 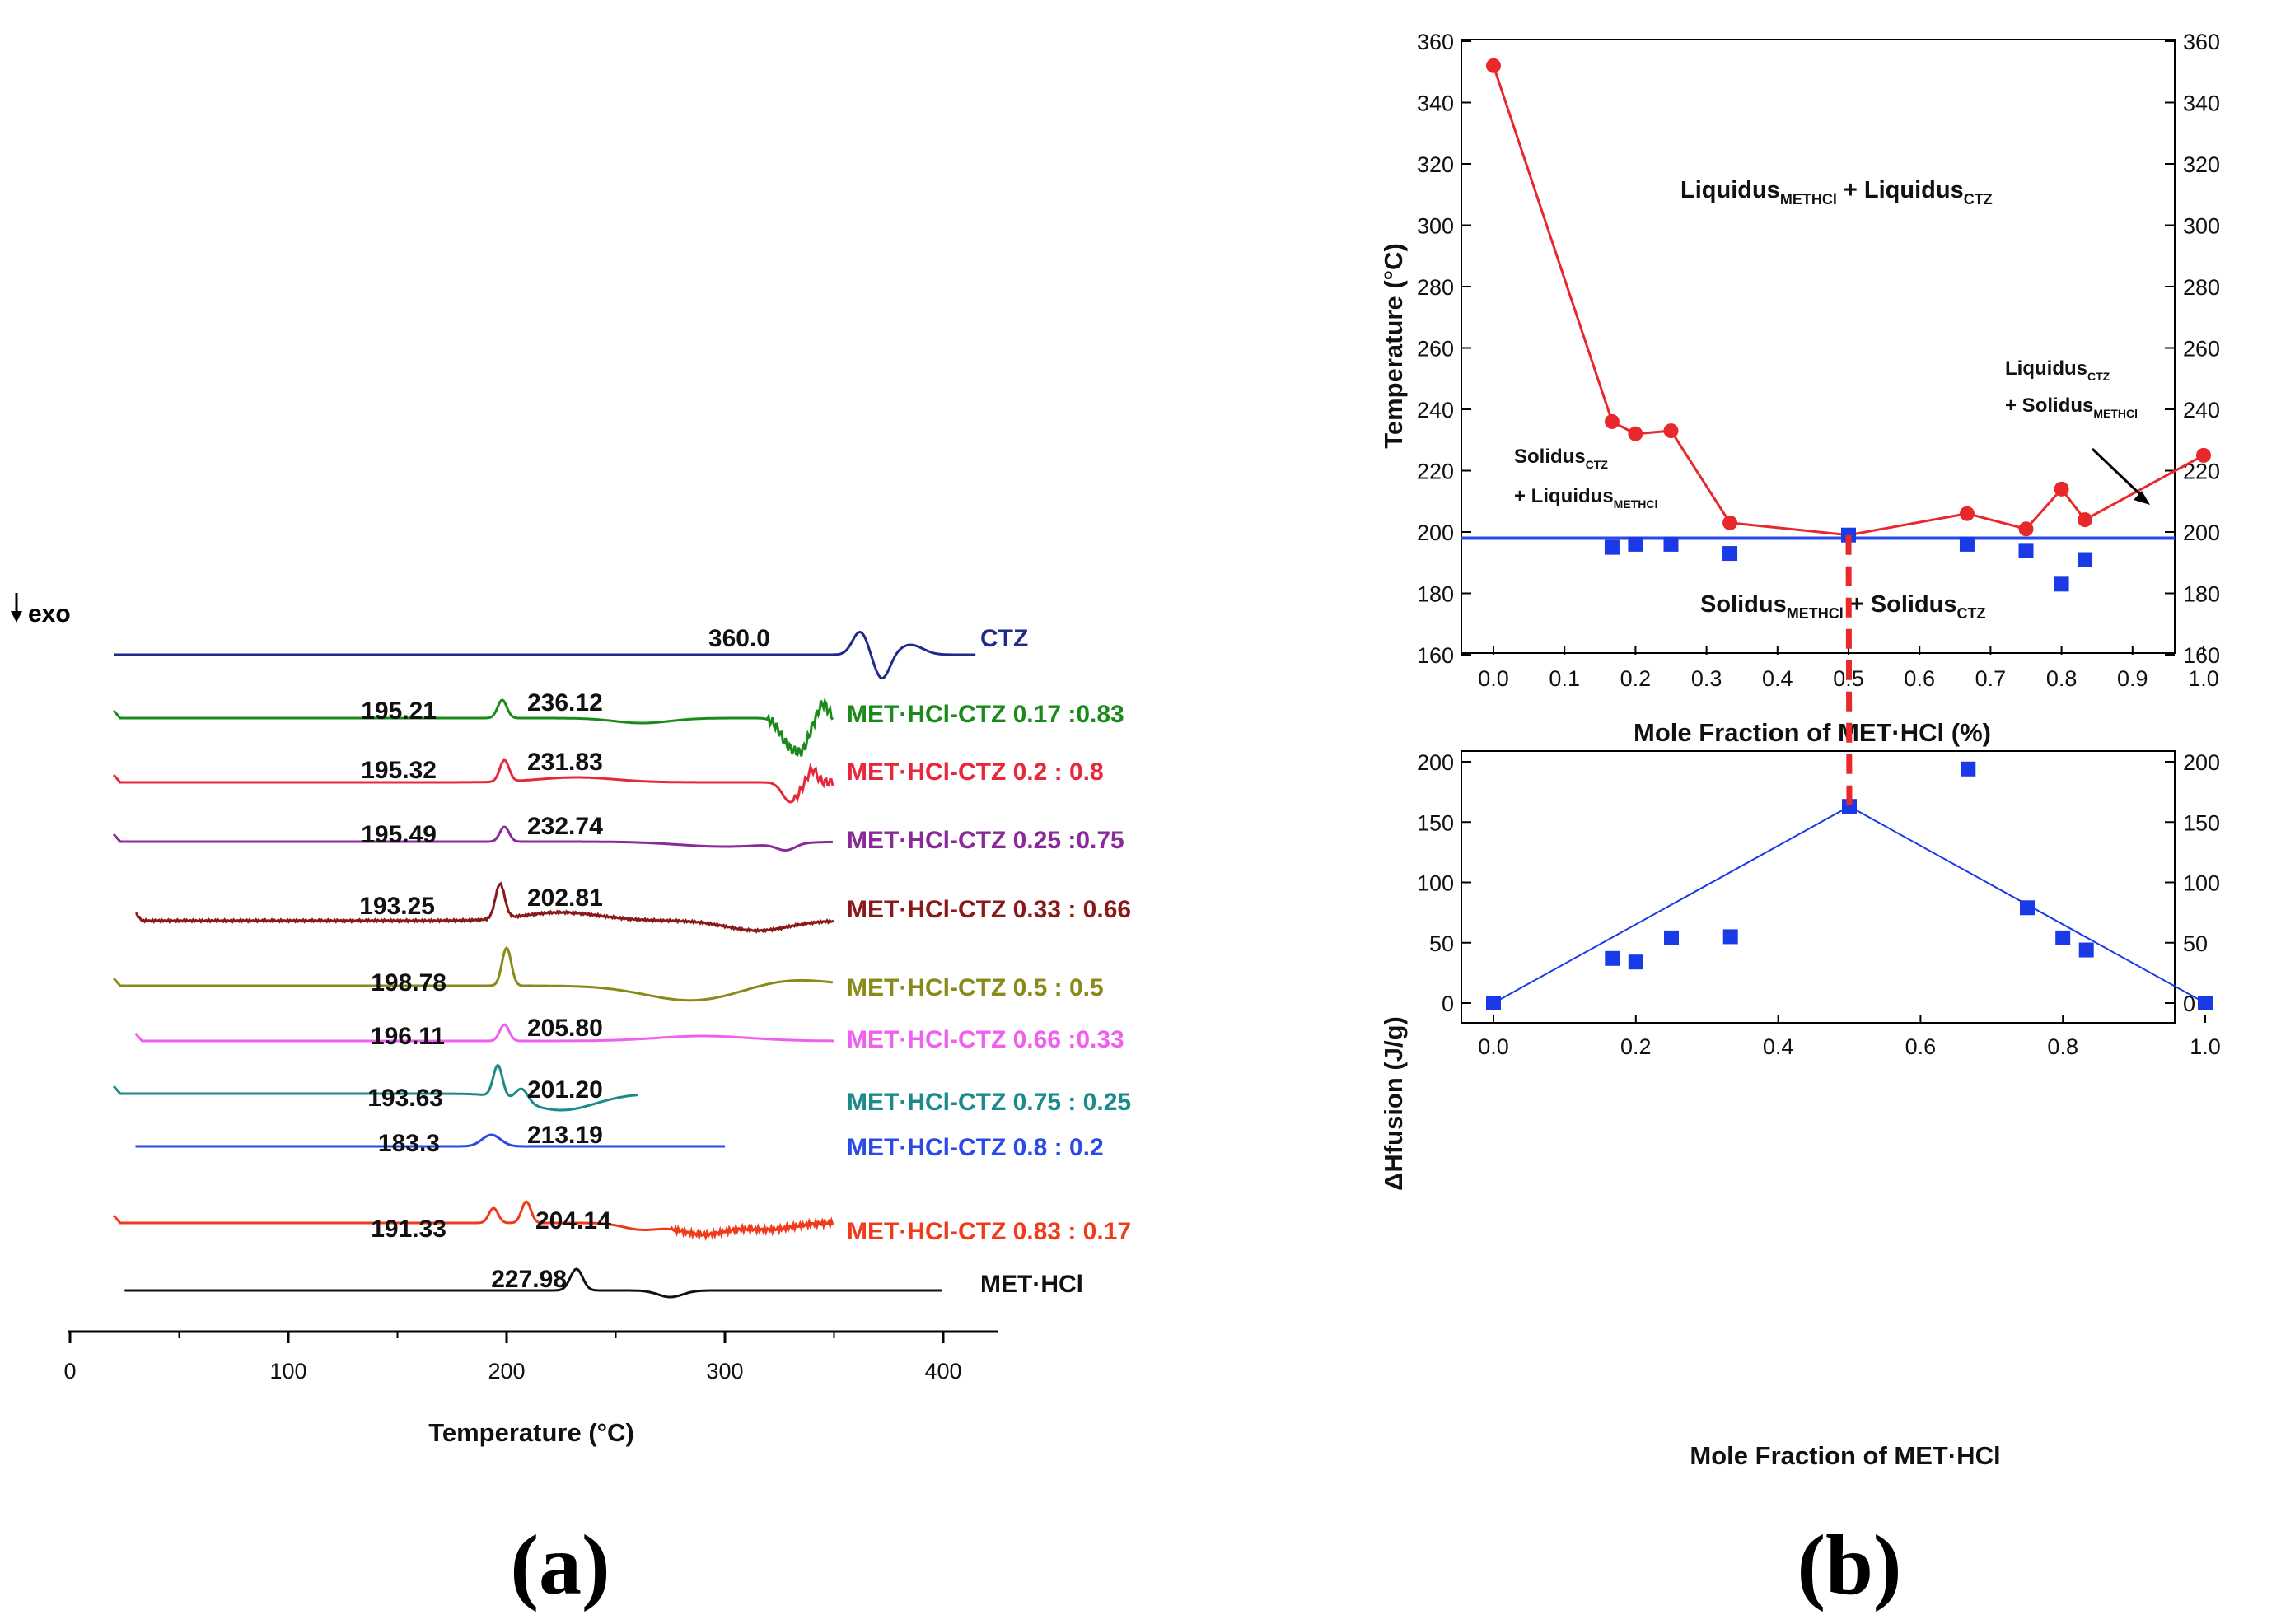 I want to click on bt-x-tick-label: 0.8, so click(x=2062, y=678).